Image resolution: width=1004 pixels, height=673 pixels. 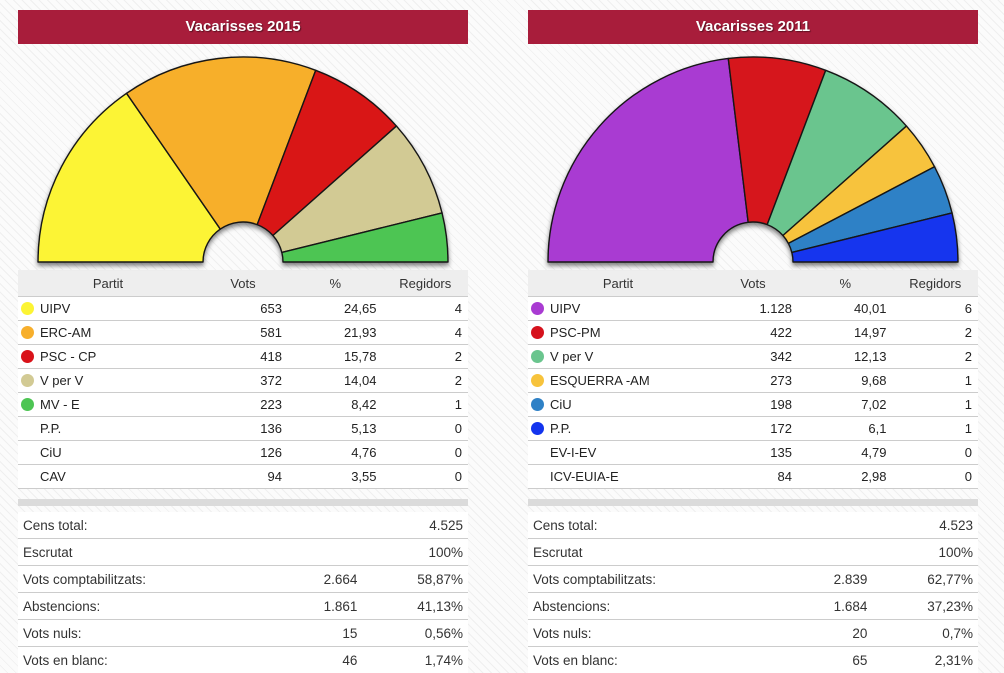 What do you see at coordinates (243, 404) in the screenshot?
I see `table-row: MV - E 223 8,42 1` at bounding box center [243, 404].